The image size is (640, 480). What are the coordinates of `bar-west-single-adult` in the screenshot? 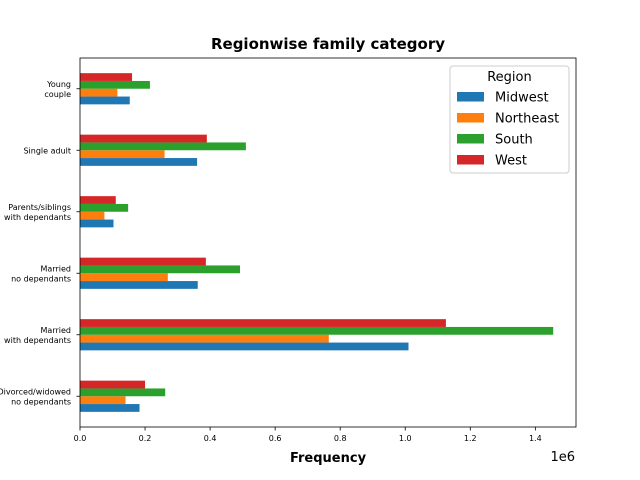 It's located at (143, 138).